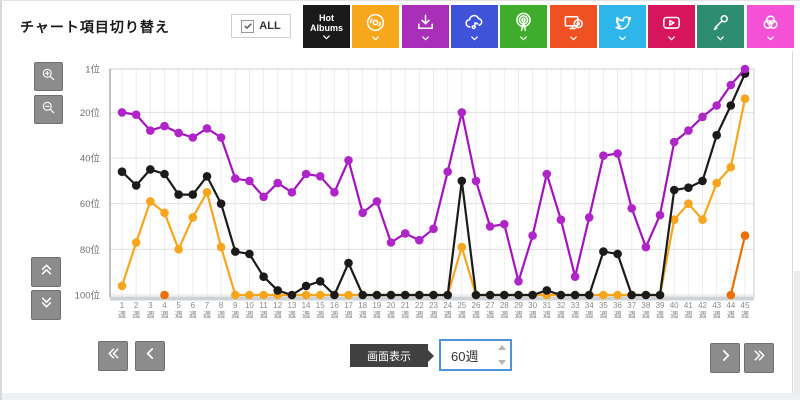 Image resolution: width=800 pixels, height=400 pixels. What do you see at coordinates (622, 26) in the screenshot?
I see `chart-tab-twitter` at bounding box center [622, 26].